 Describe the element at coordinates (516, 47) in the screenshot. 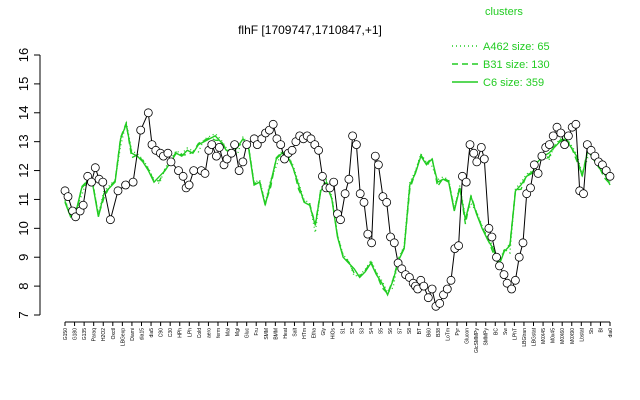

I see `legend-label-a462: A462 size: 65` at that location.